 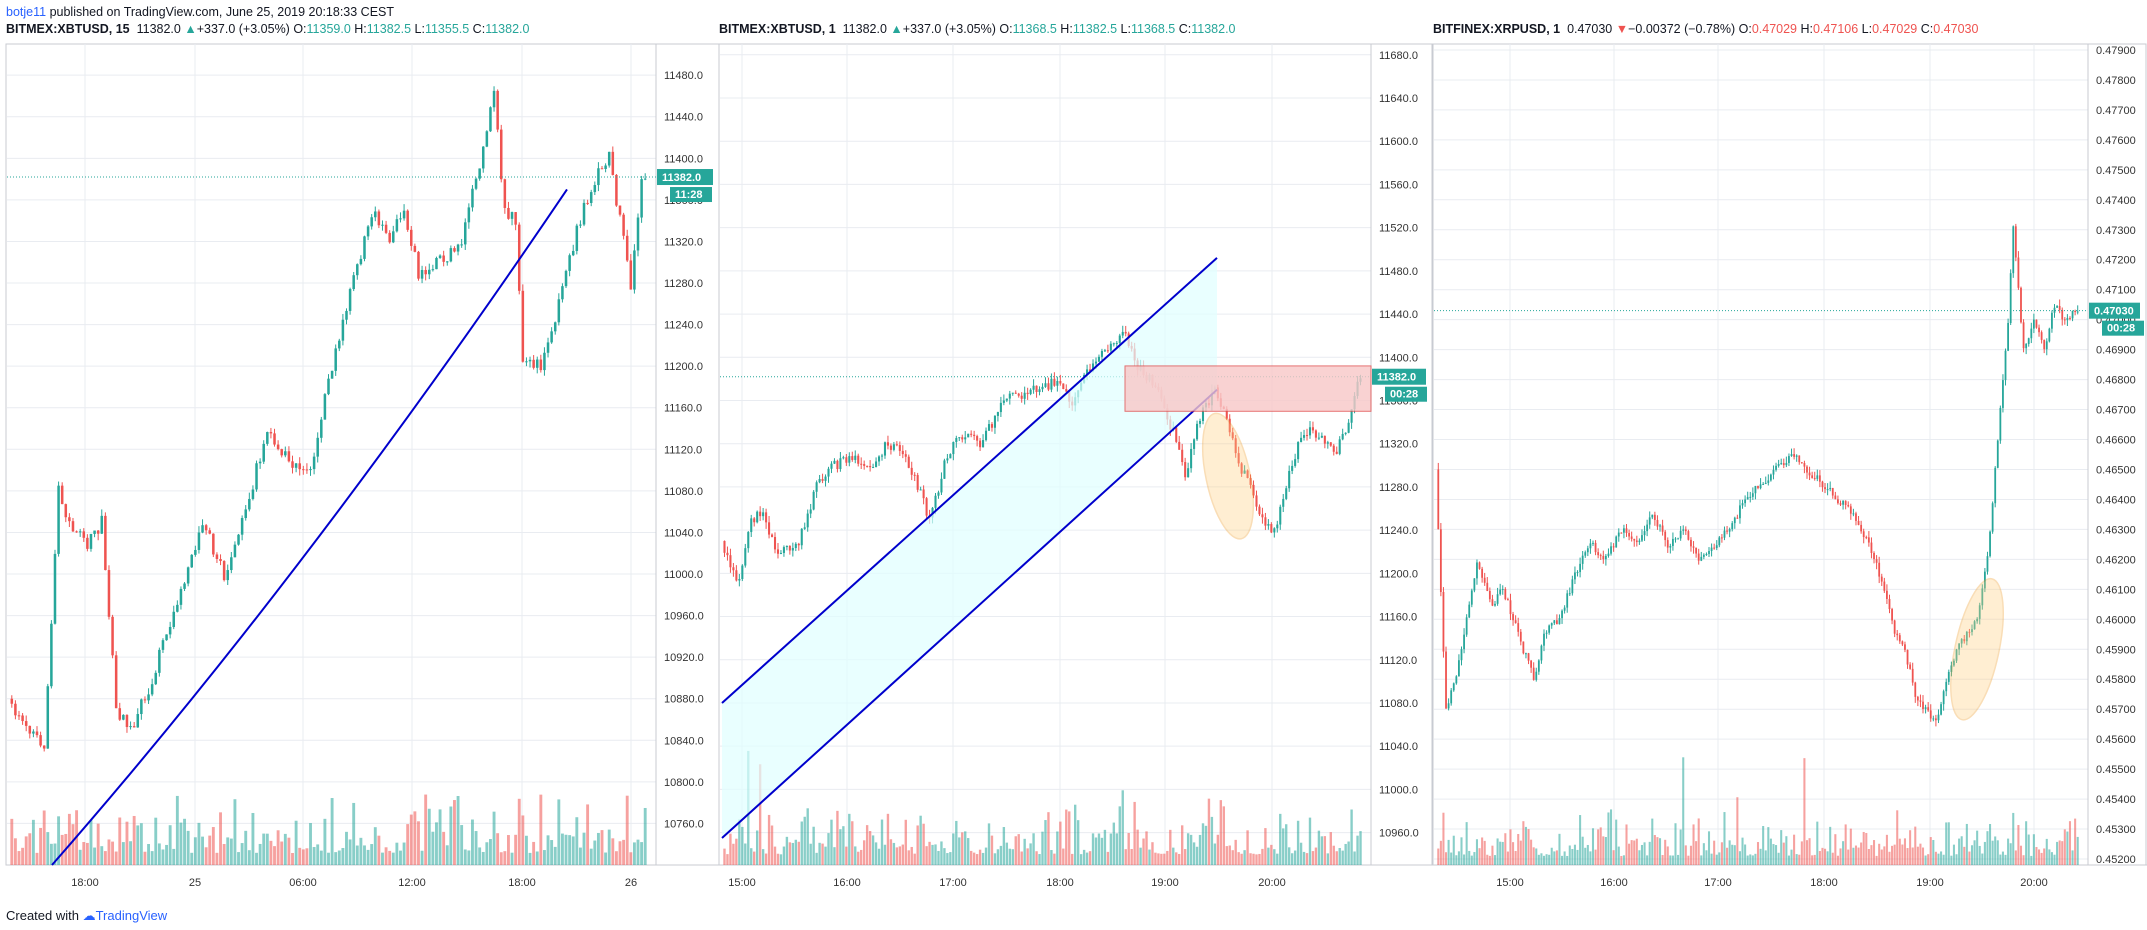 What do you see at coordinates (131, 915) in the screenshot?
I see `tradingview-link: TradingView` at bounding box center [131, 915].